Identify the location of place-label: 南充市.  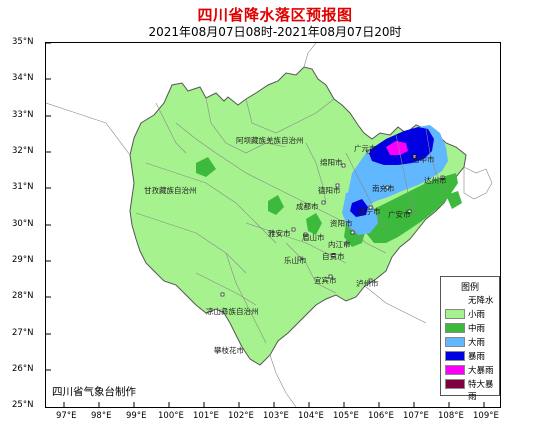
(383, 188).